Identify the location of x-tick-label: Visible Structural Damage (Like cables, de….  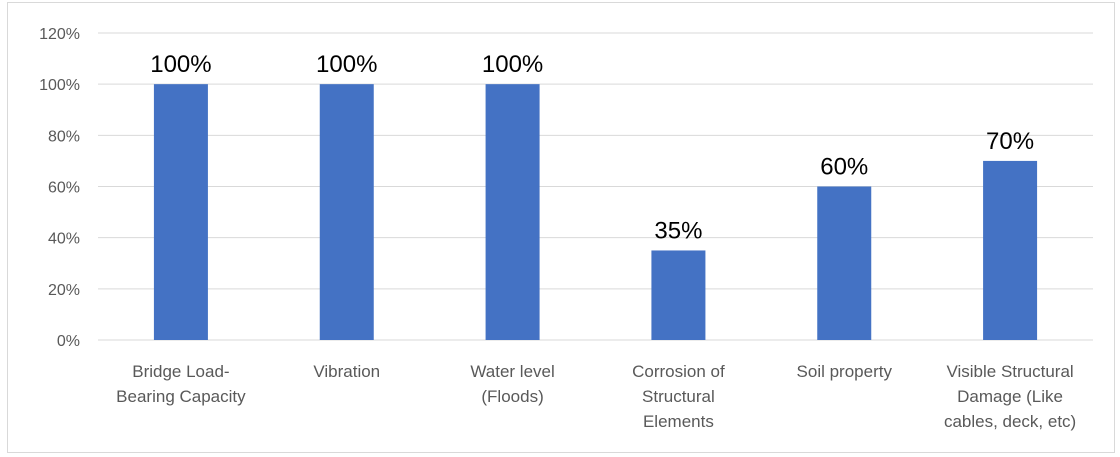
(1010, 396).